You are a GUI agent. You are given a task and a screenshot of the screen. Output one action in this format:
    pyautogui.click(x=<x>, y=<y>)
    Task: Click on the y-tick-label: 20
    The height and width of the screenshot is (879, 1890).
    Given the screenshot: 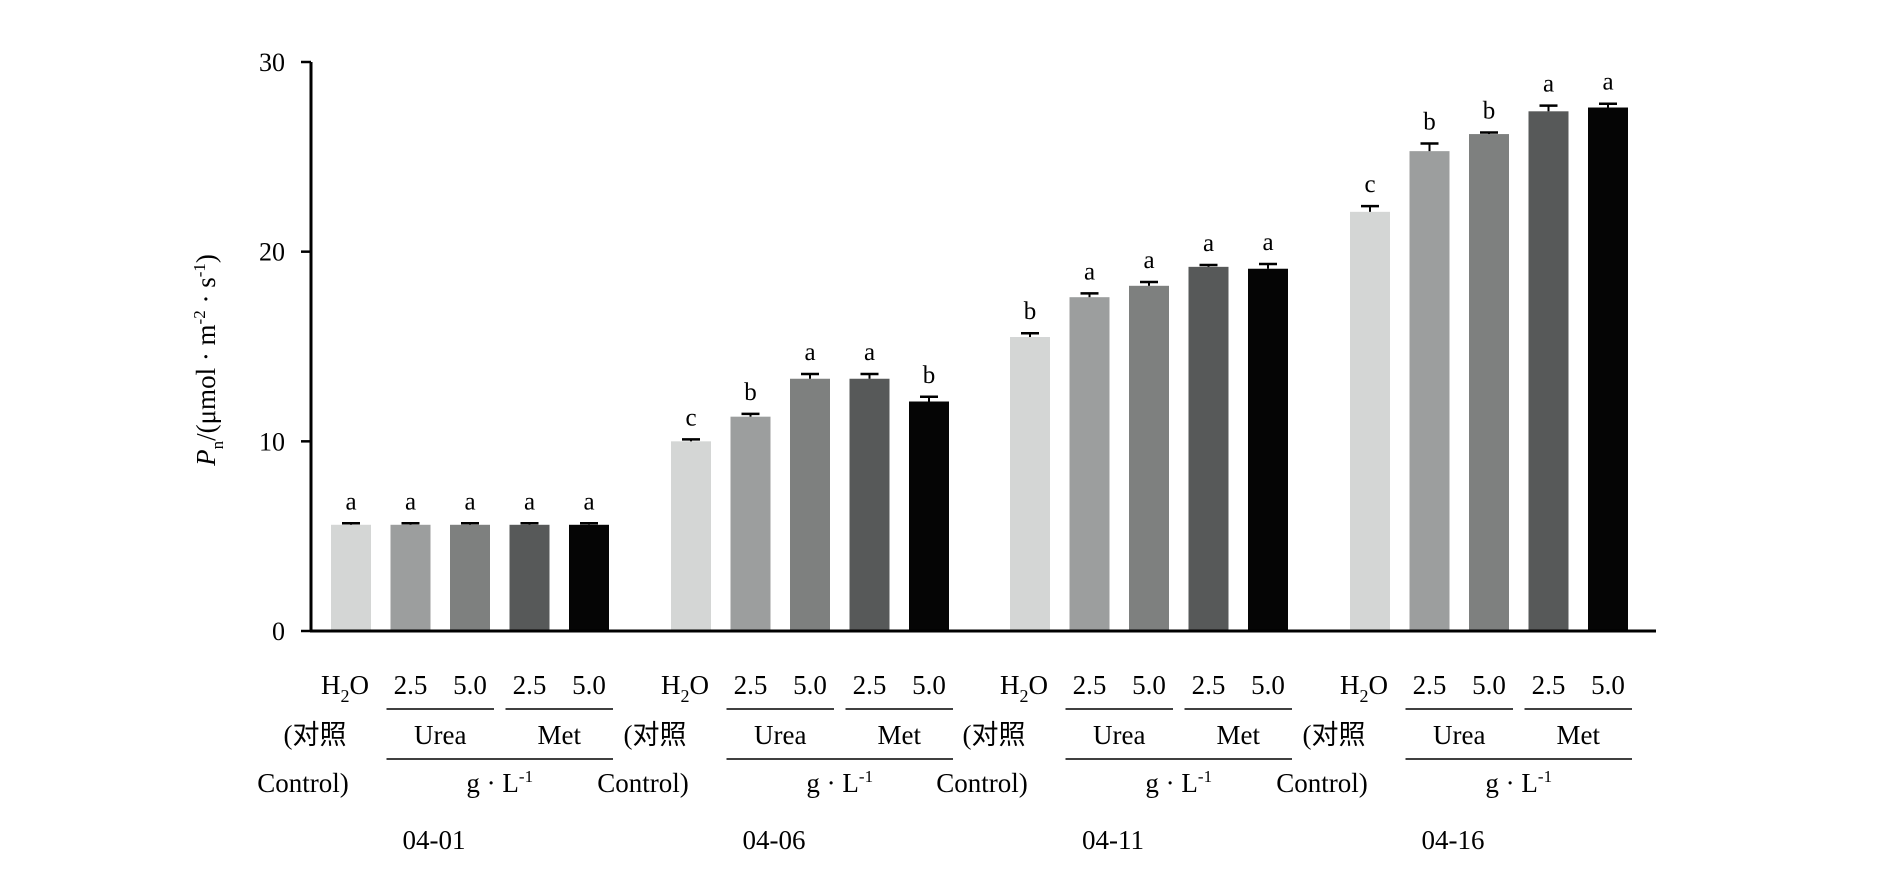 What is the action you would take?
    pyautogui.click(x=272, y=252)
    